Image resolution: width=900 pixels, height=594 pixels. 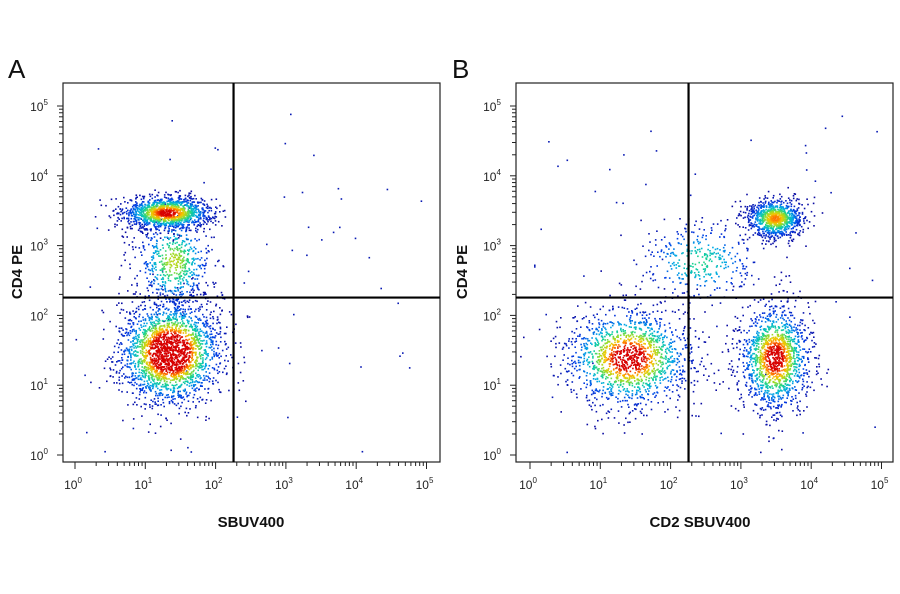 I want to click on tick-base: 10, so click(x=37, y=386).